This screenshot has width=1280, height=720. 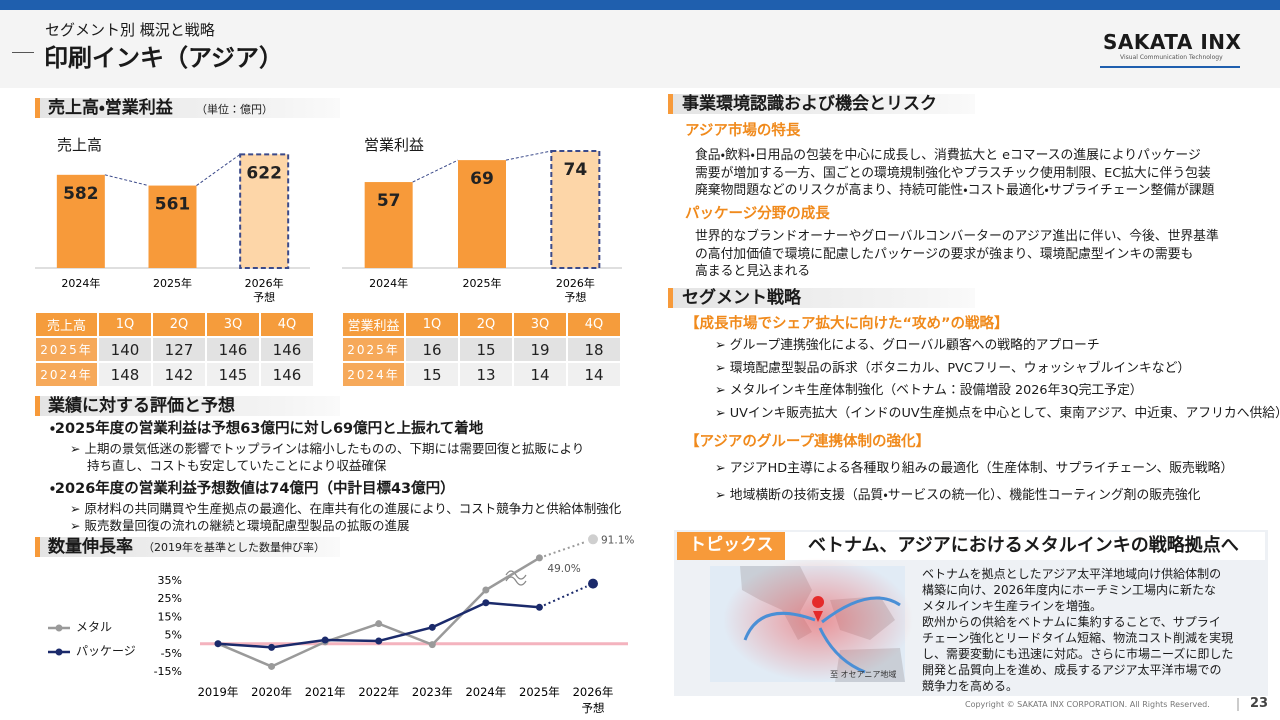 What do you see at coordinates (953, 368) in the screenshot?
I see `strategy-bullet: ➢ 環境配慮型製品の訴求（ボタニカル、PVCフリー、ウォッシャブルインキなど）` at bounding box center [953, 368].